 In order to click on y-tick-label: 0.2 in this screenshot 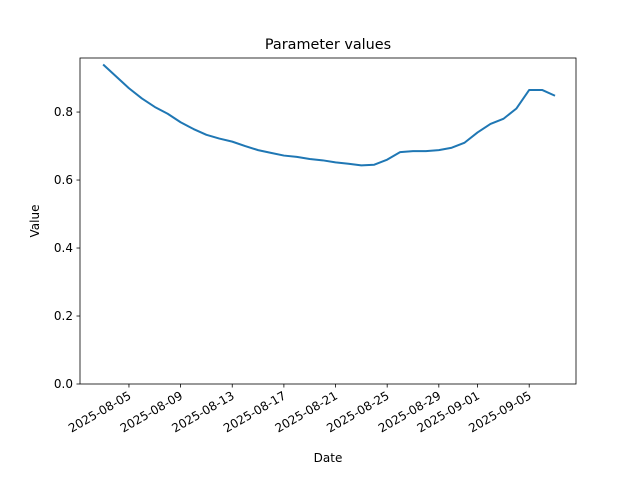, I will do `click(63, 316)`.